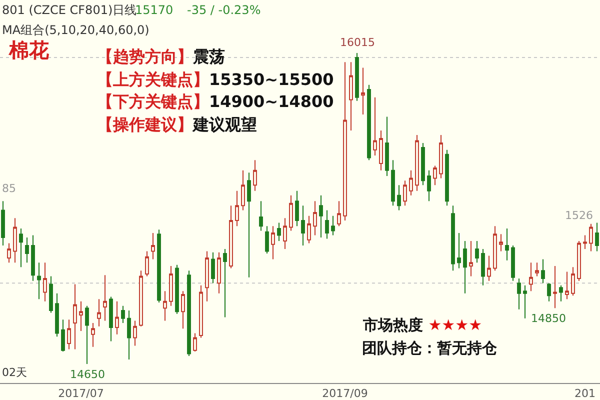  Describe the element at coordinates (177, 124) in the screenshot. I see `annotation: 【操作建议】建议观望` at that location.